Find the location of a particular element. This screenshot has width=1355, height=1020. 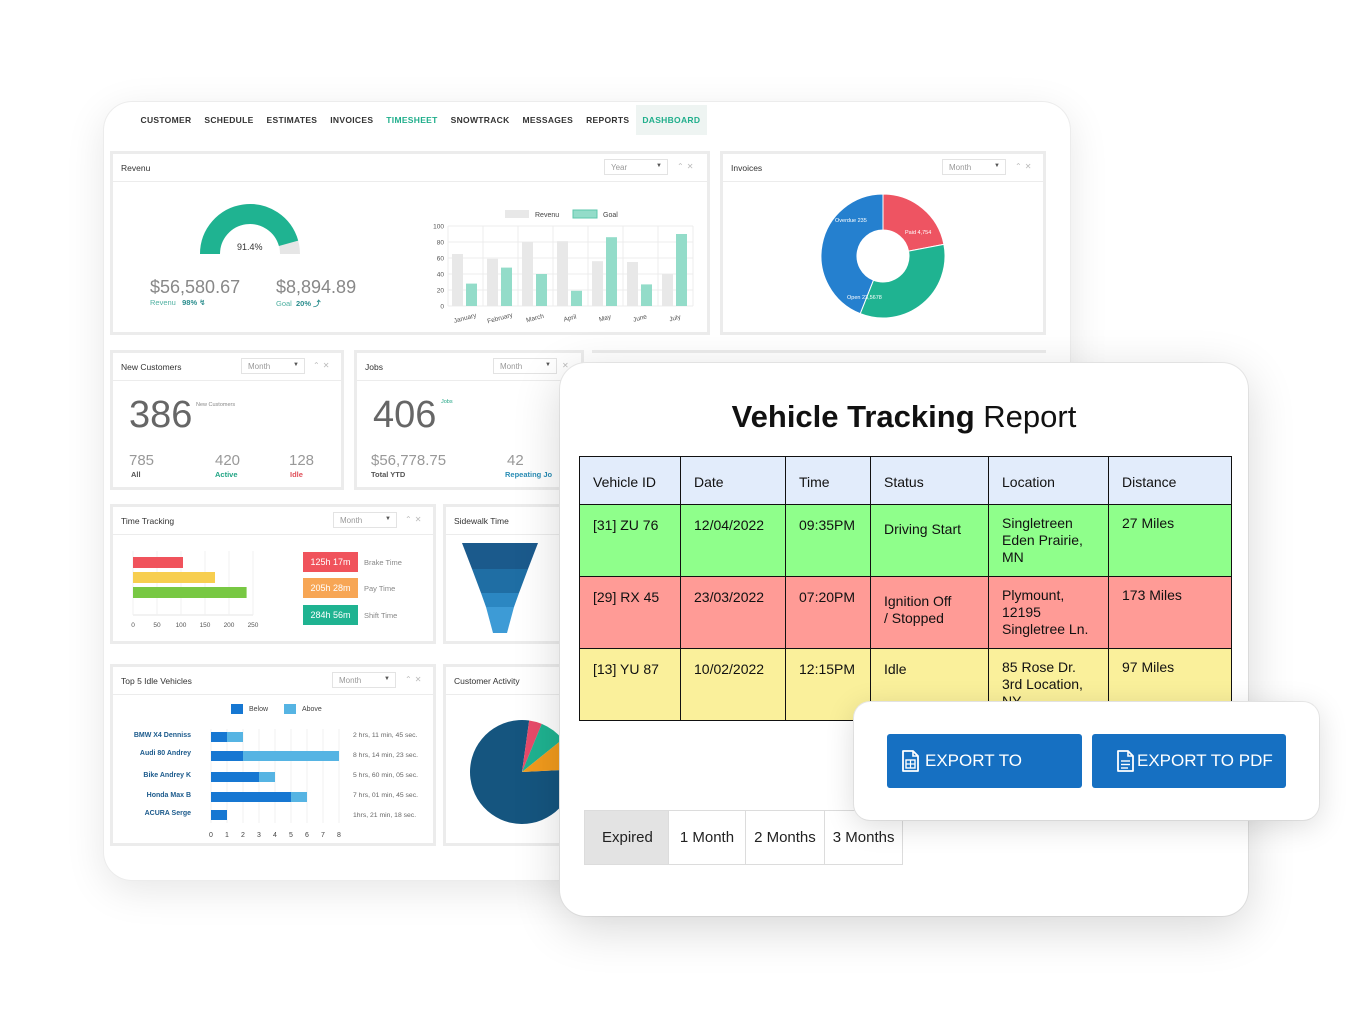

cell-time: 07:20PM is located at coordinates (828, 612).